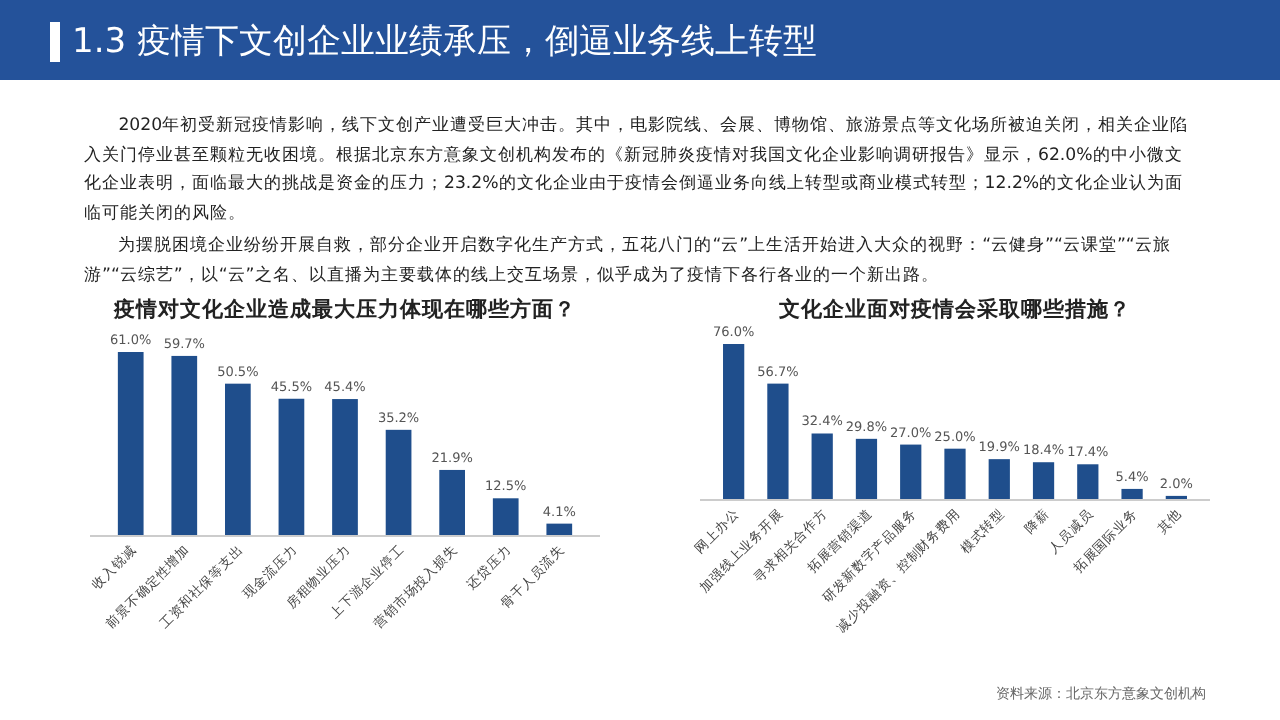  What do you see at coordinates (954, 309) in the screenshot?
I see `chart-title: 文化企业面对疫情会采取哪些措施？` at bounding box center [954, 309].